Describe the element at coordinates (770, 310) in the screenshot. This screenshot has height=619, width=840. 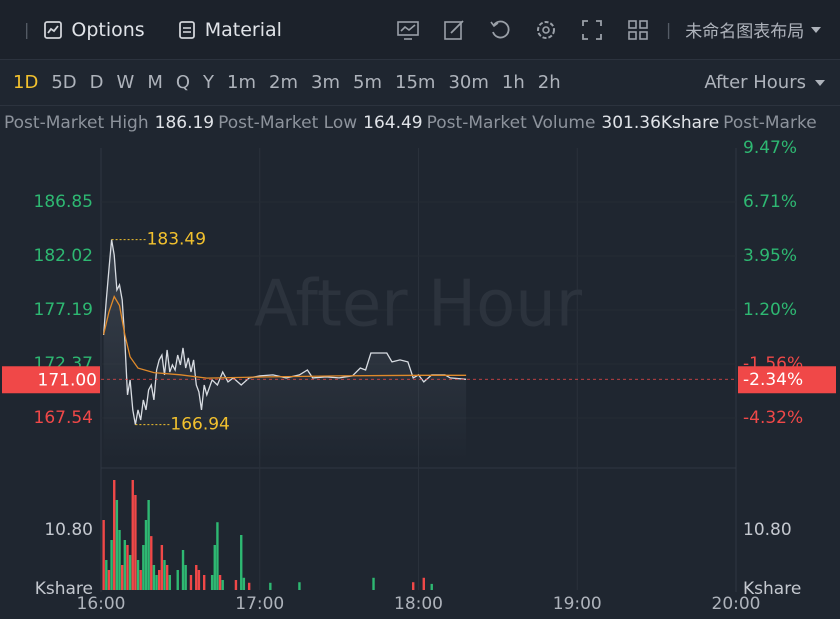
I see `y2-tick-label: 1.20%` at that location.